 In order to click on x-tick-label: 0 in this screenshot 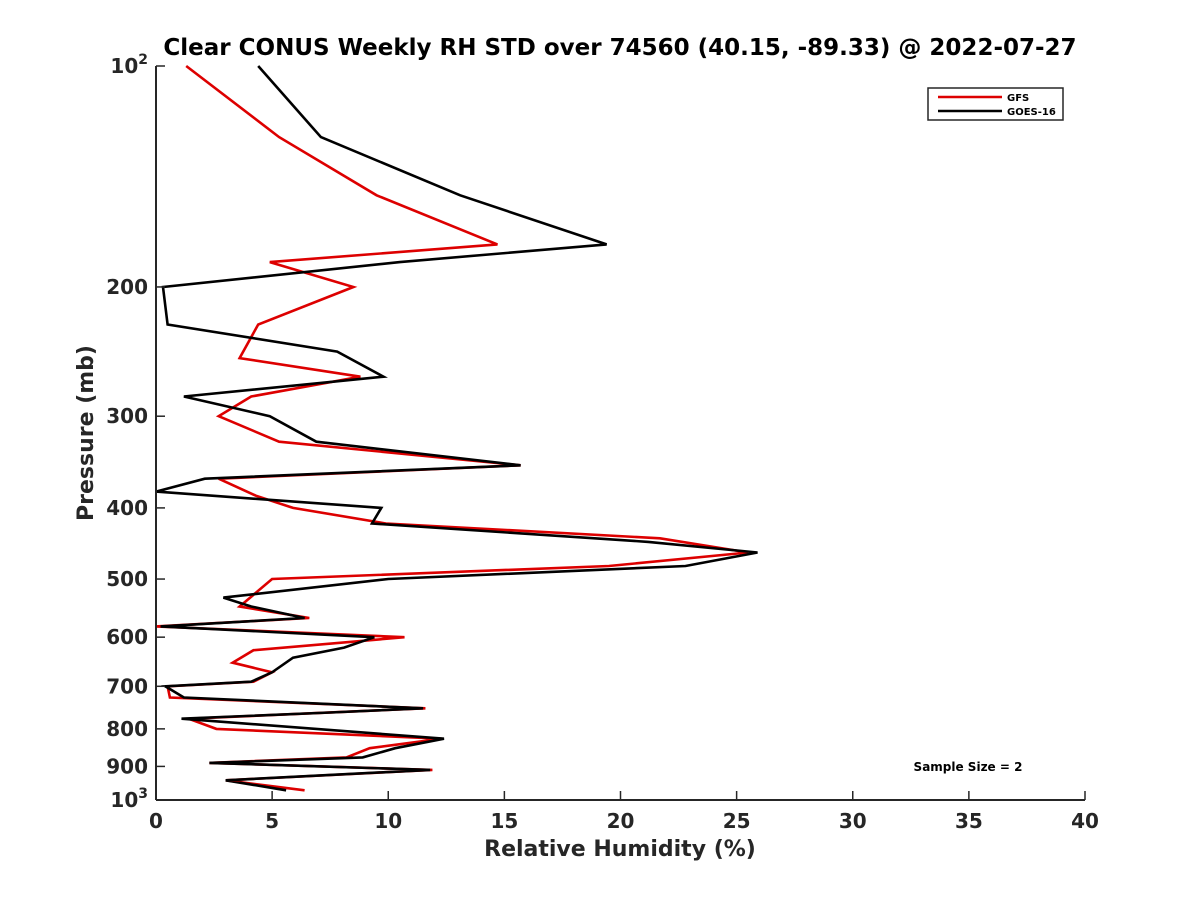, I will do `click(156, 821)`.